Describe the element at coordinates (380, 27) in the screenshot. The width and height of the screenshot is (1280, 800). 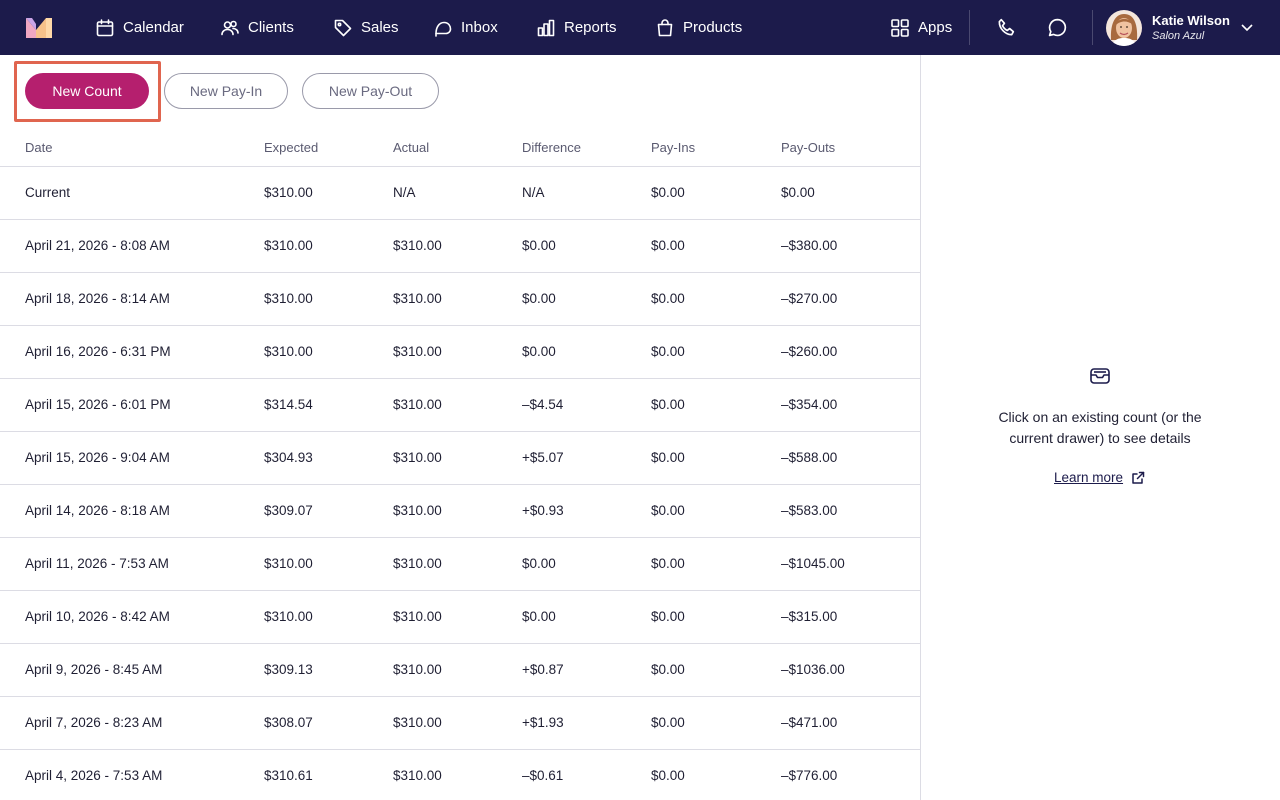
I see `nav-sales-label: Sales` at that location.